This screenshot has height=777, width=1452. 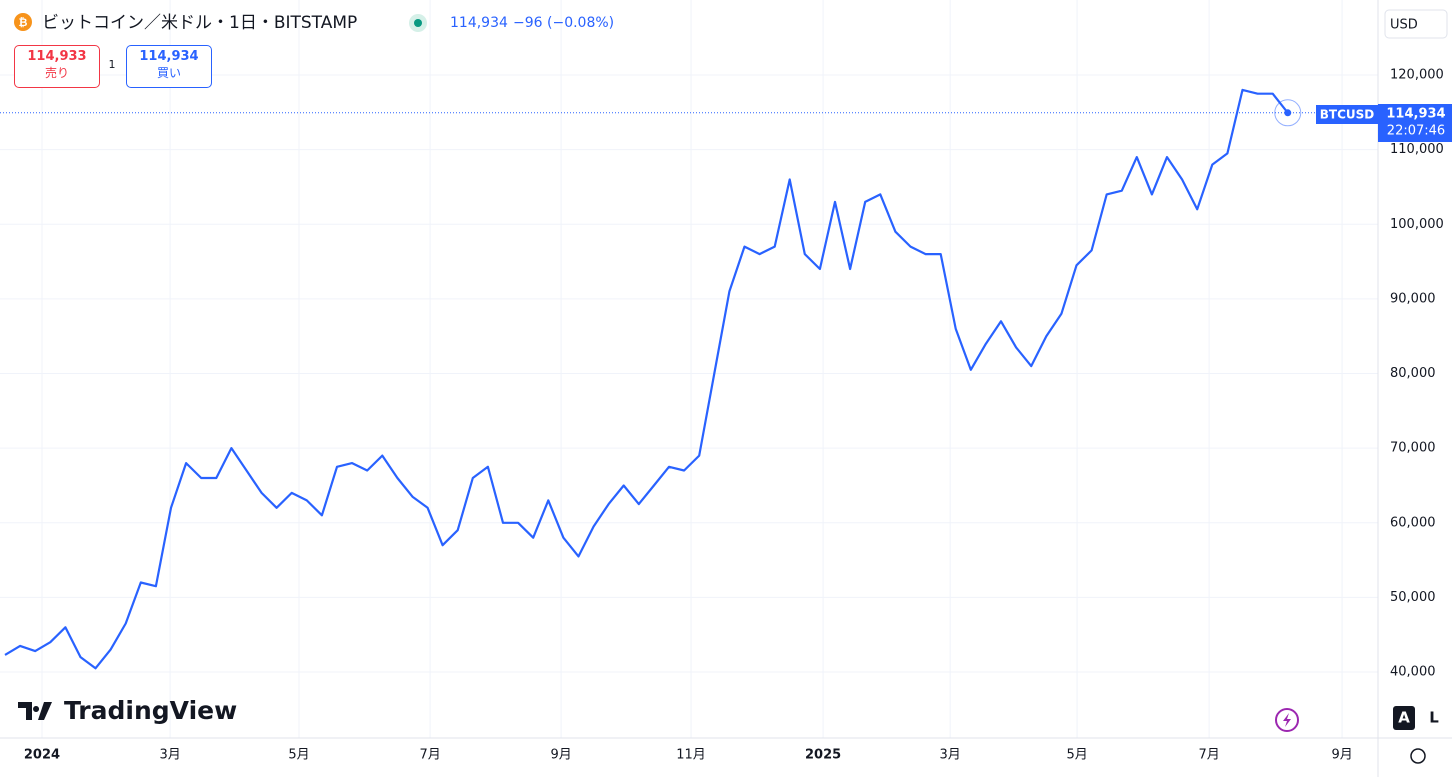 What do you see at coordinates (168, 73) in the screenshot?
I see `buy-label: 買い` at bounding box center [168, 73].